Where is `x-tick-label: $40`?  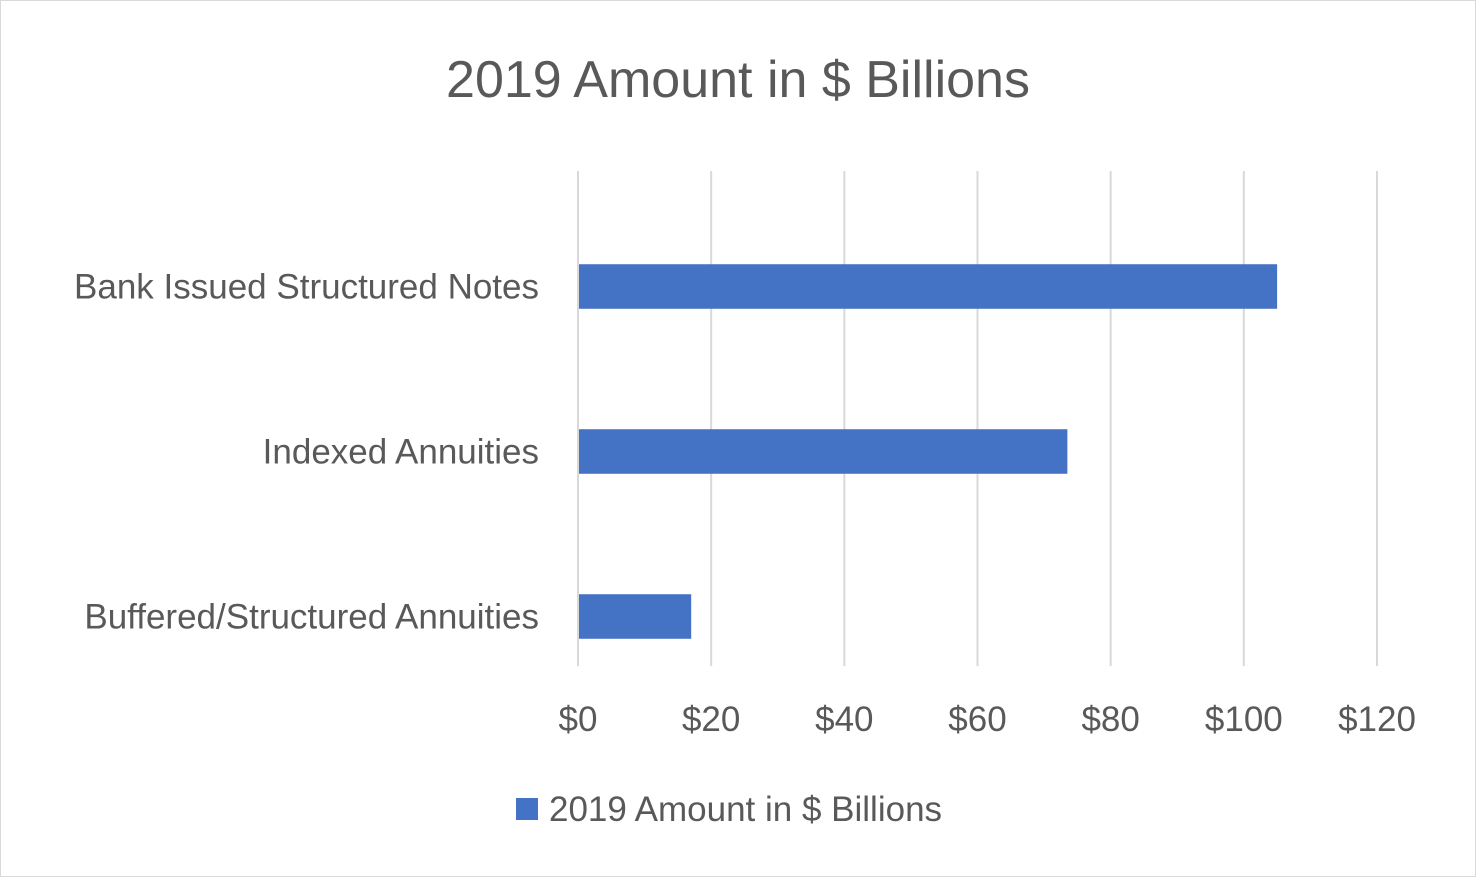 x-tick-label: $40 is located at coordinates (844, 719).